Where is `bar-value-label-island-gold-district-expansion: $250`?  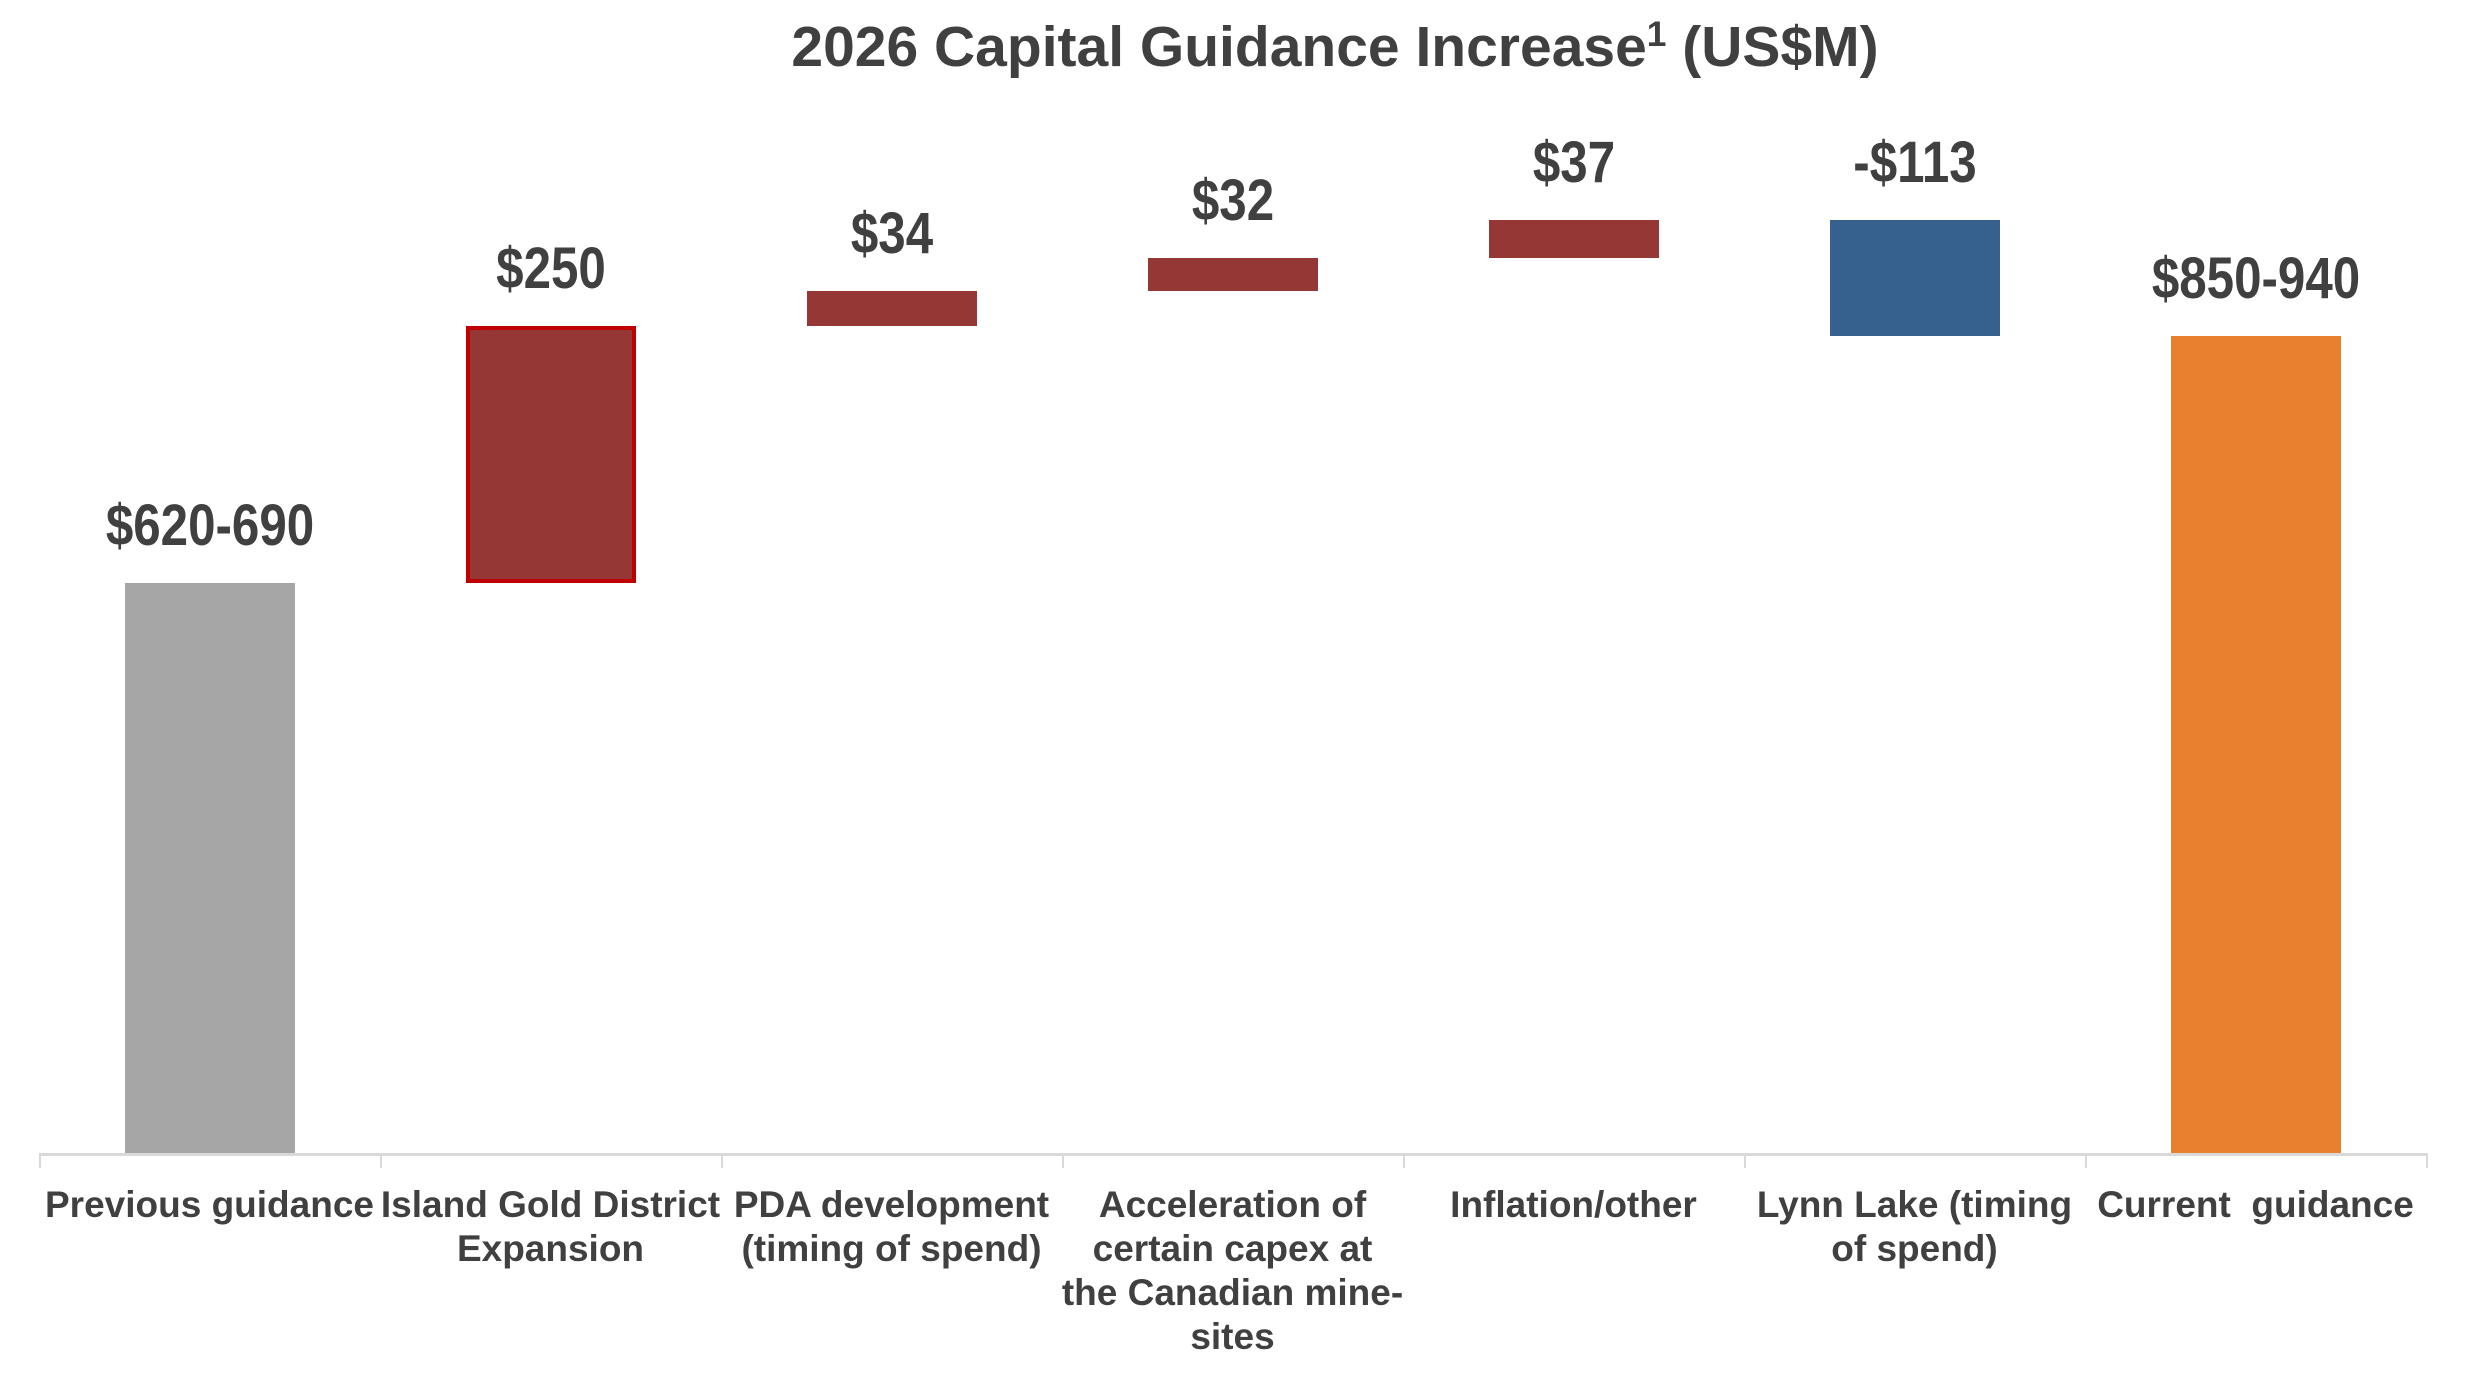
bar-value-label-island-gold-district-expansion: $250 is located at coordinates (550, 268).